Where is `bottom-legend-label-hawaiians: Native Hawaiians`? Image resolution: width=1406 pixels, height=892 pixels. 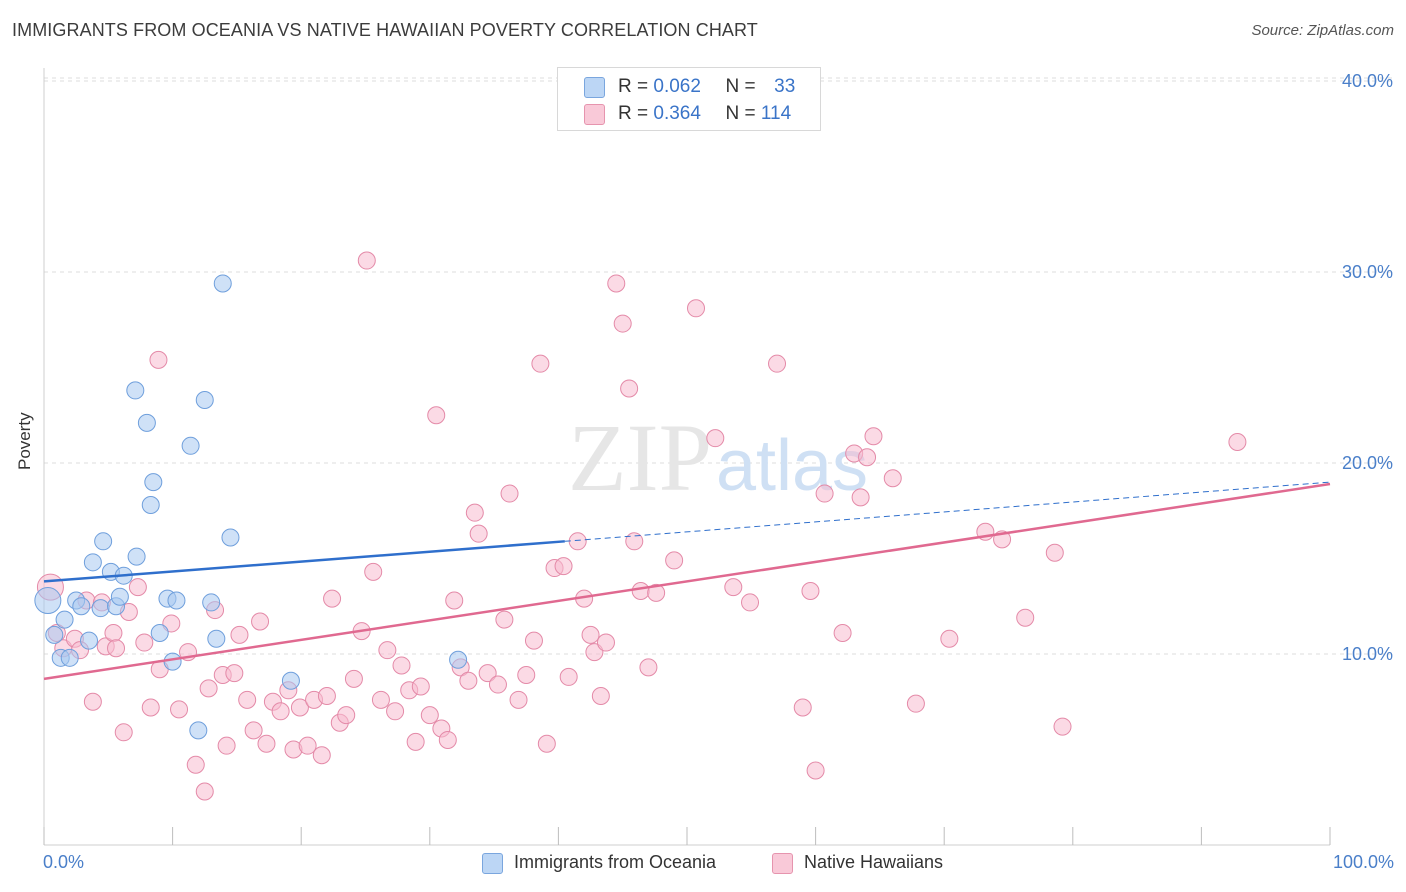
bottom-legend-label-hawaiians: Native Hawaiians is located at coordinates (874, 862).